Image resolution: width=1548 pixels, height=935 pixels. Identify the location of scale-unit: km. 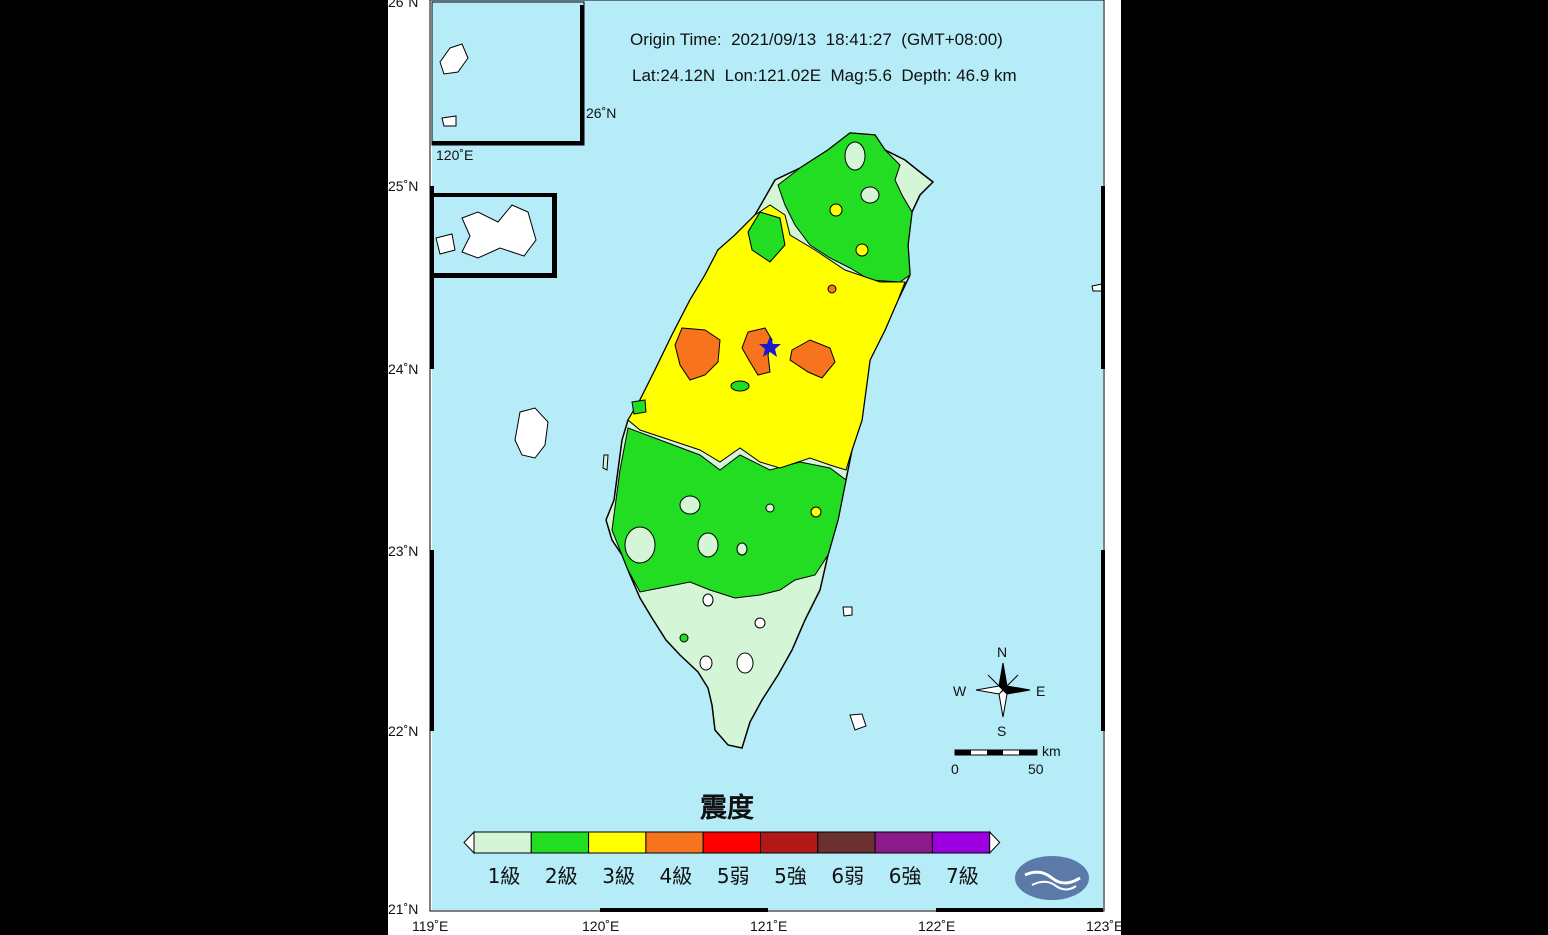
(1051, 751).